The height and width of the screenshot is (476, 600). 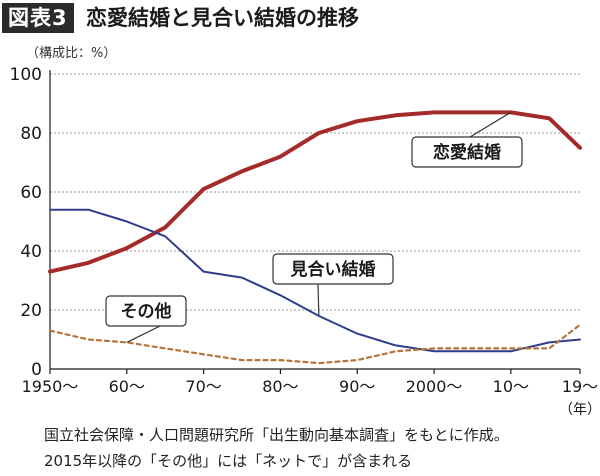 What do you see at coordinates (228, 461) in the screenshot?
I see `footnote: 2015年以降の「その他」には「ネットで」が含まれる` at bounding box center [228, 461].